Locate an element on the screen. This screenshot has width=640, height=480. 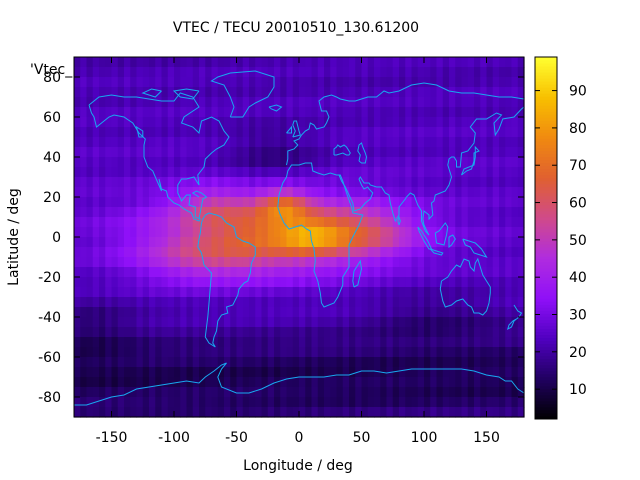
colorbar-step is located at coordinates (546, 300).